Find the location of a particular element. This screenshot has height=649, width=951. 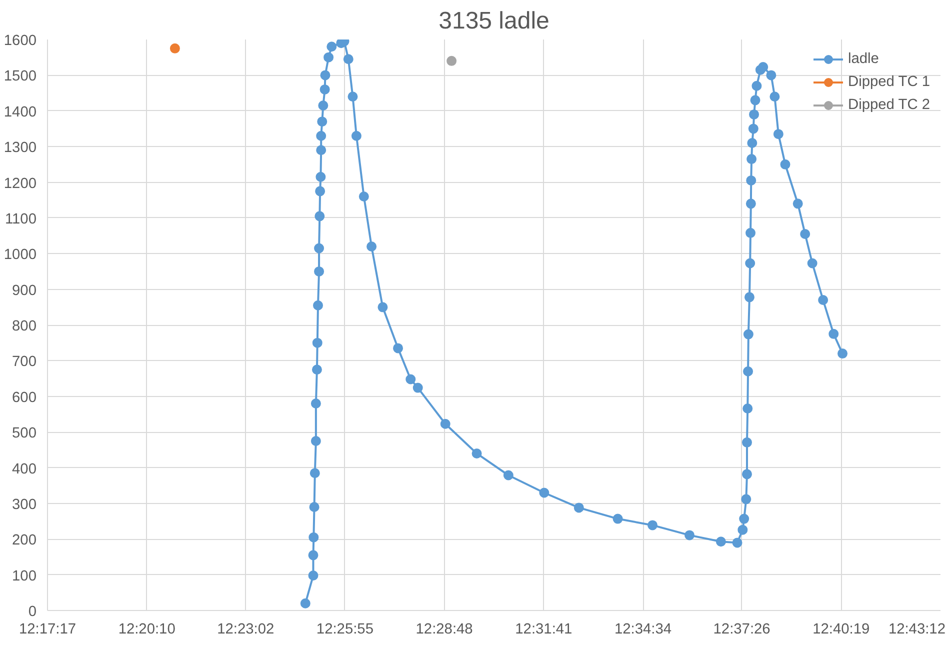

y-tick-label: 900 is located at coordinates (24, 290).